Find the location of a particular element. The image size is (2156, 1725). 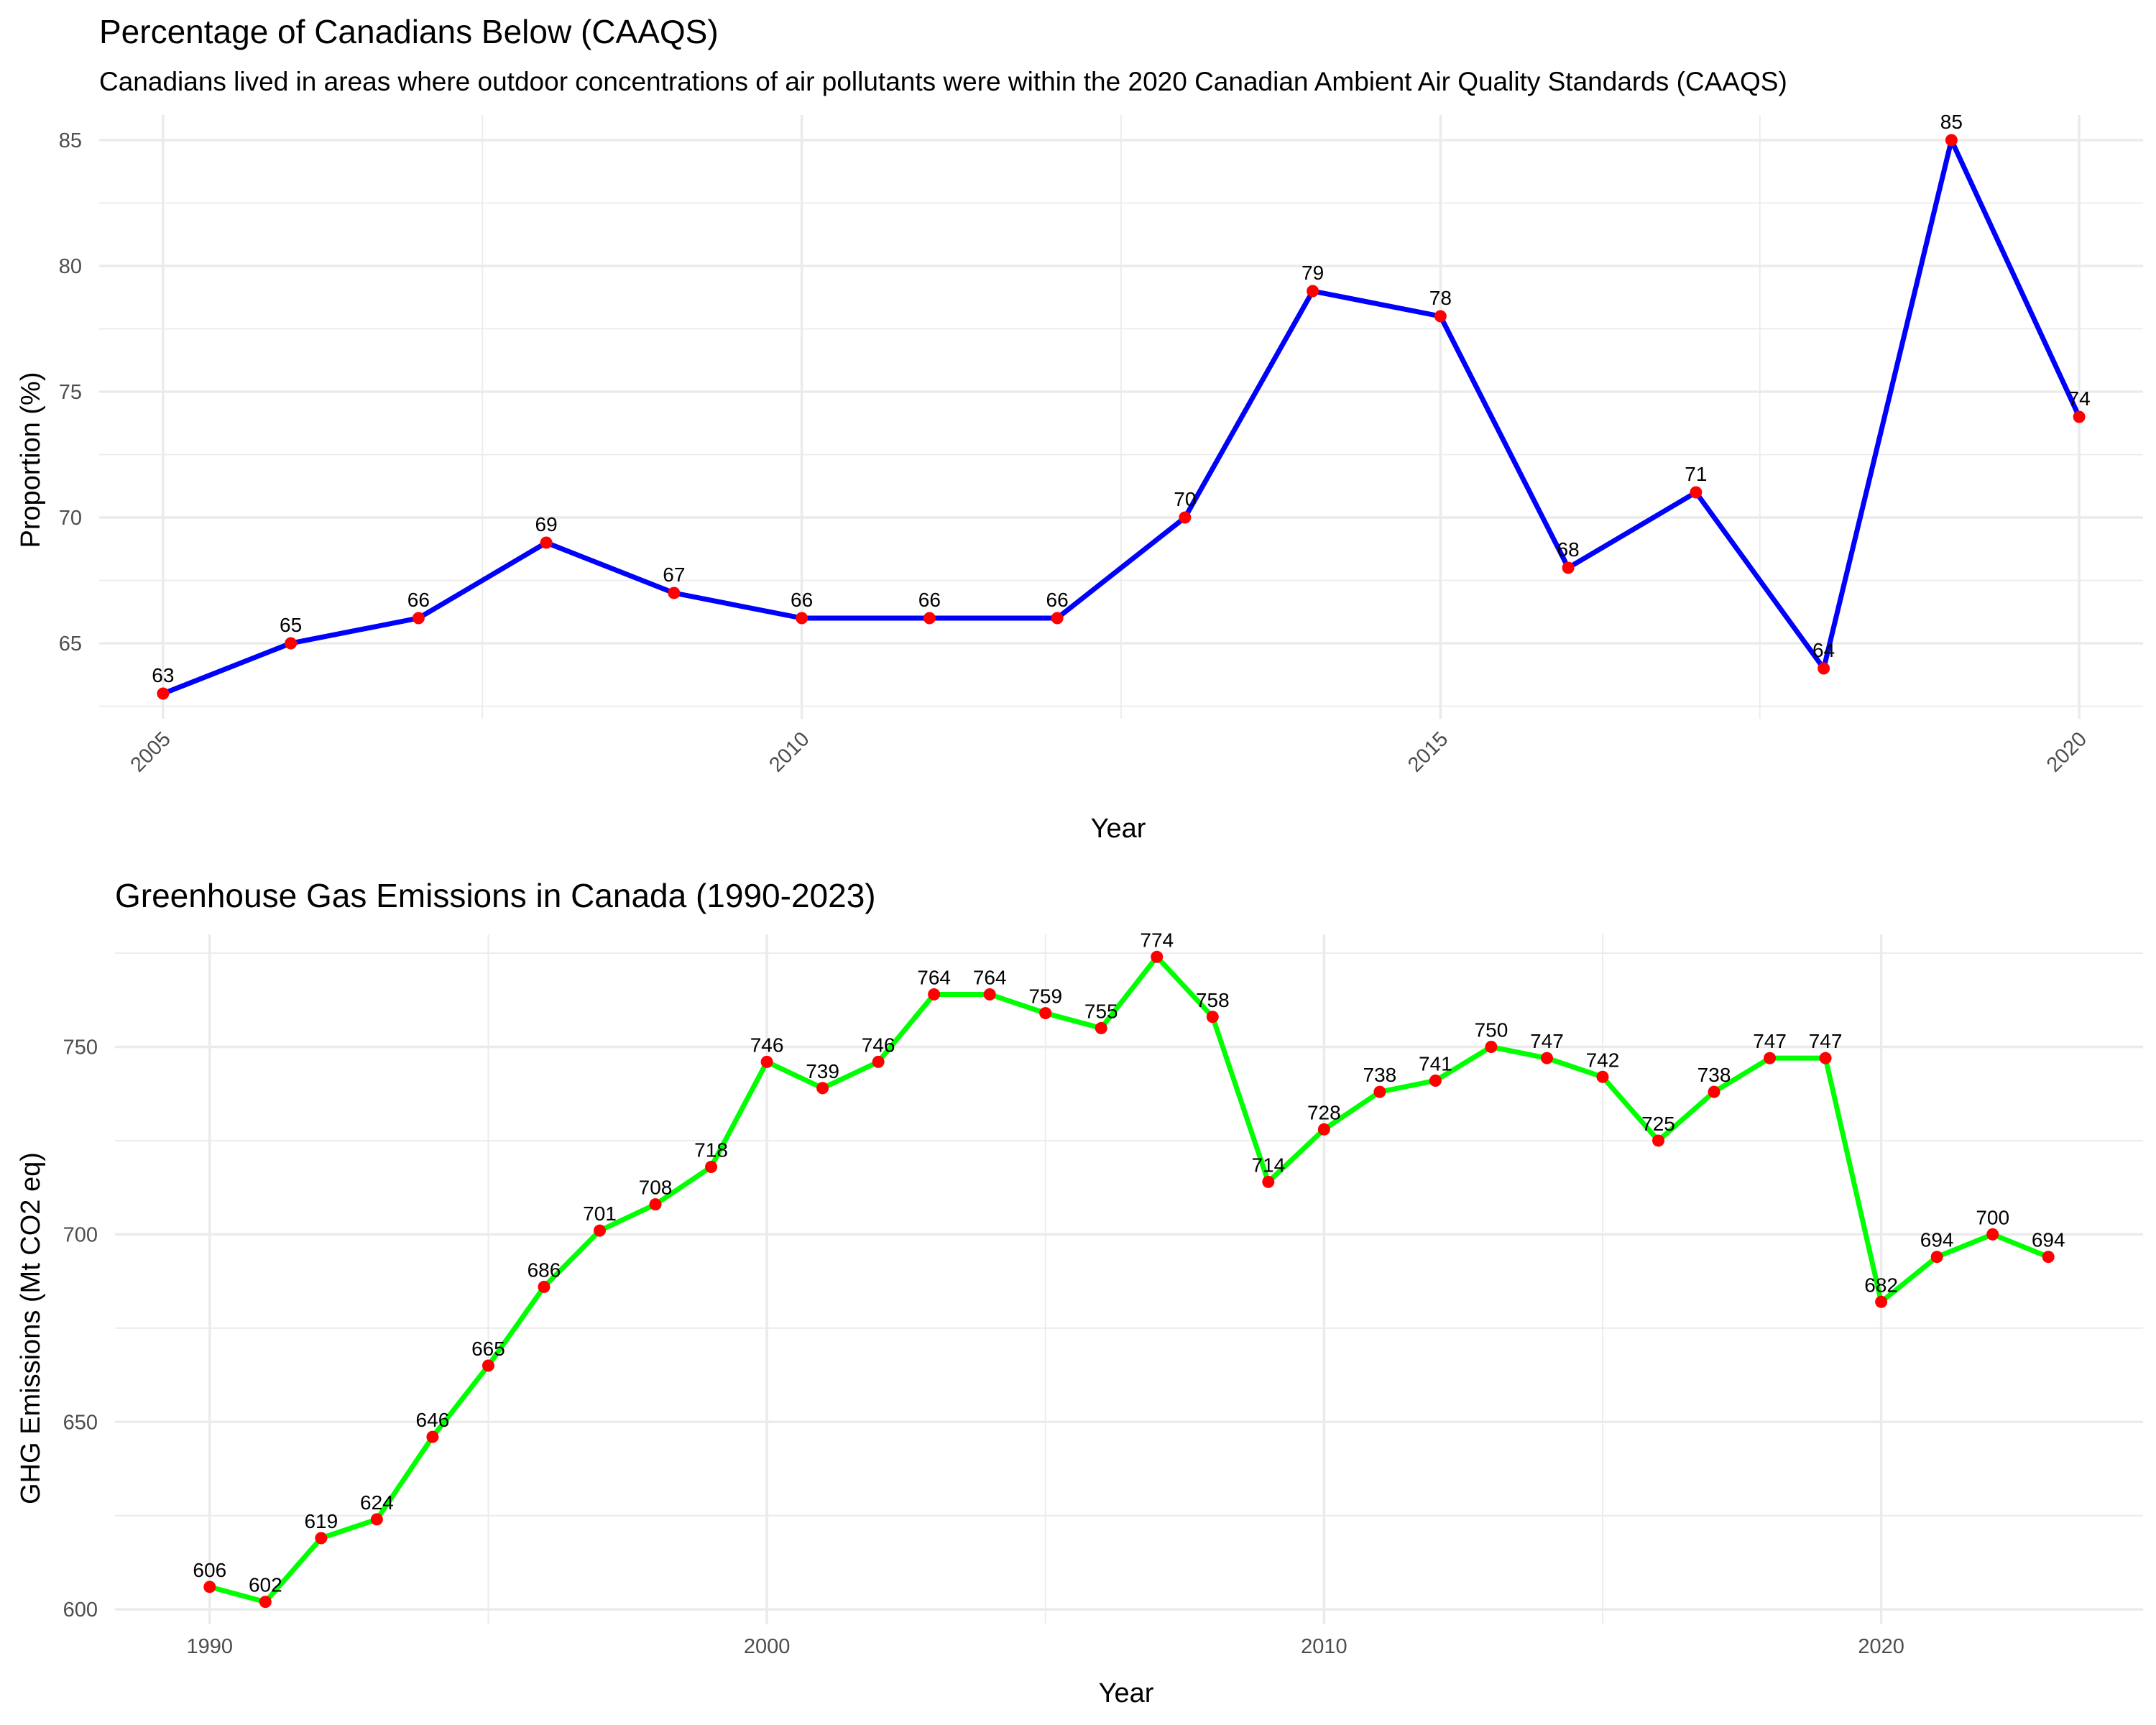

data-label: 606 is located at coordinates (209, 1570).